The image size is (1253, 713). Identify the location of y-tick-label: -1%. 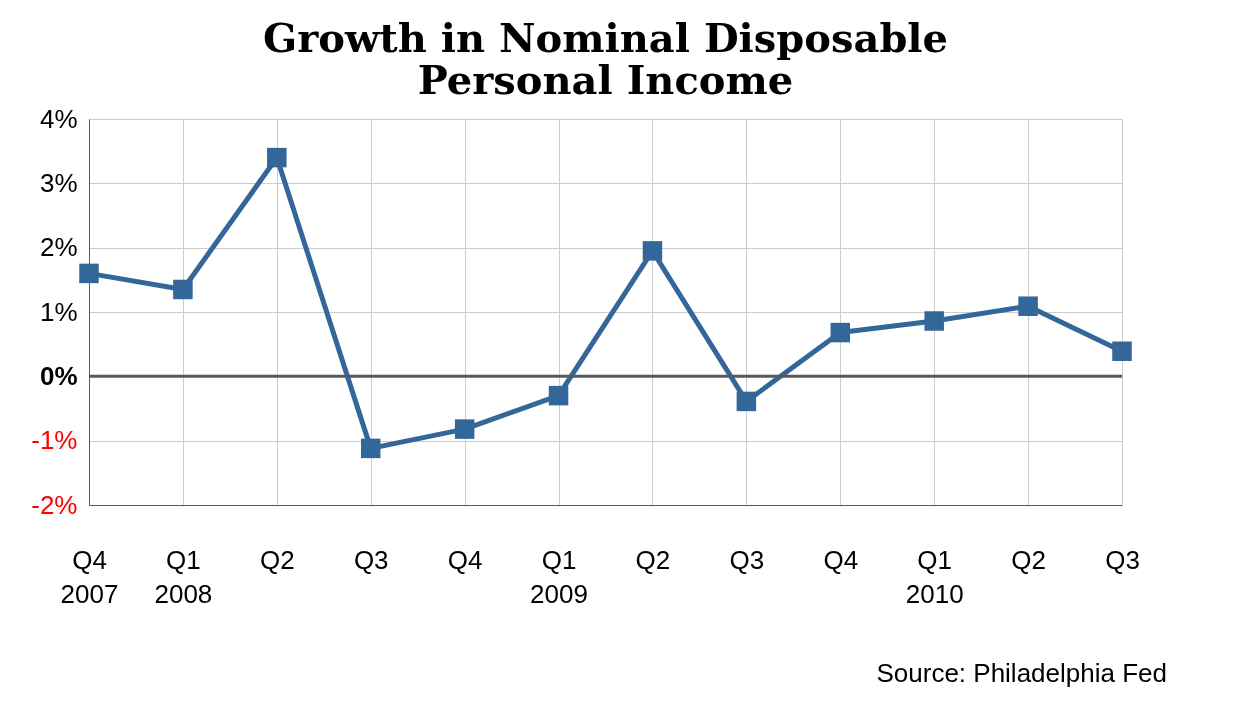
(54, 440).